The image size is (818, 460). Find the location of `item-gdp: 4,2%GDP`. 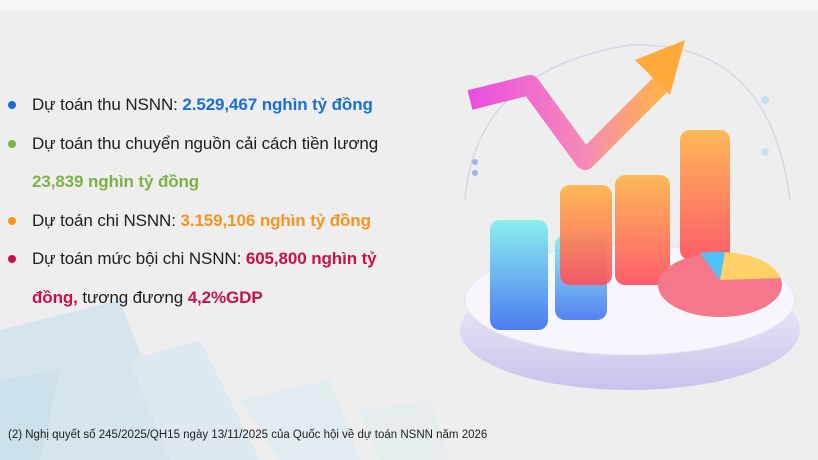

item-gdp: 4,2%GDP is located at coordinates (225, 297).